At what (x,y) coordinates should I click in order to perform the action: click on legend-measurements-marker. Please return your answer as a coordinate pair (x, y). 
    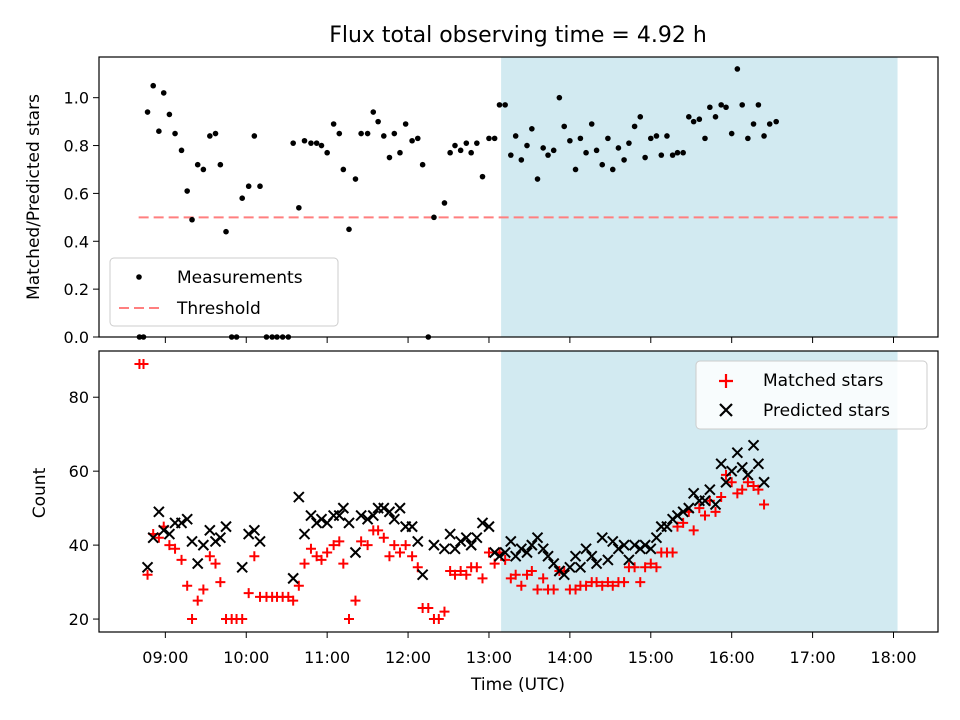
    Looking at the image, I should click on (139, 277).